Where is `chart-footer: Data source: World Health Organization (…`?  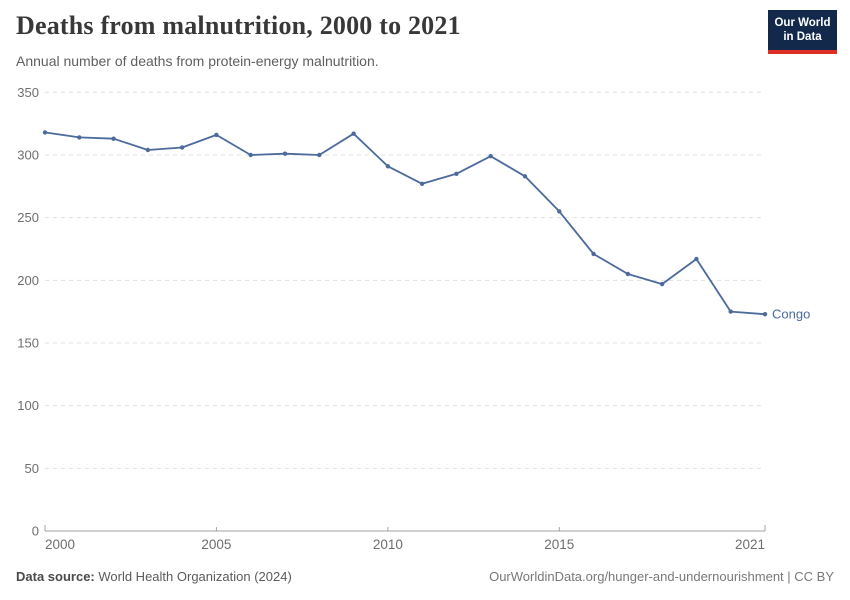
chart-footer: Data source: World Health Organization (… is located at coordinates (425, 576).